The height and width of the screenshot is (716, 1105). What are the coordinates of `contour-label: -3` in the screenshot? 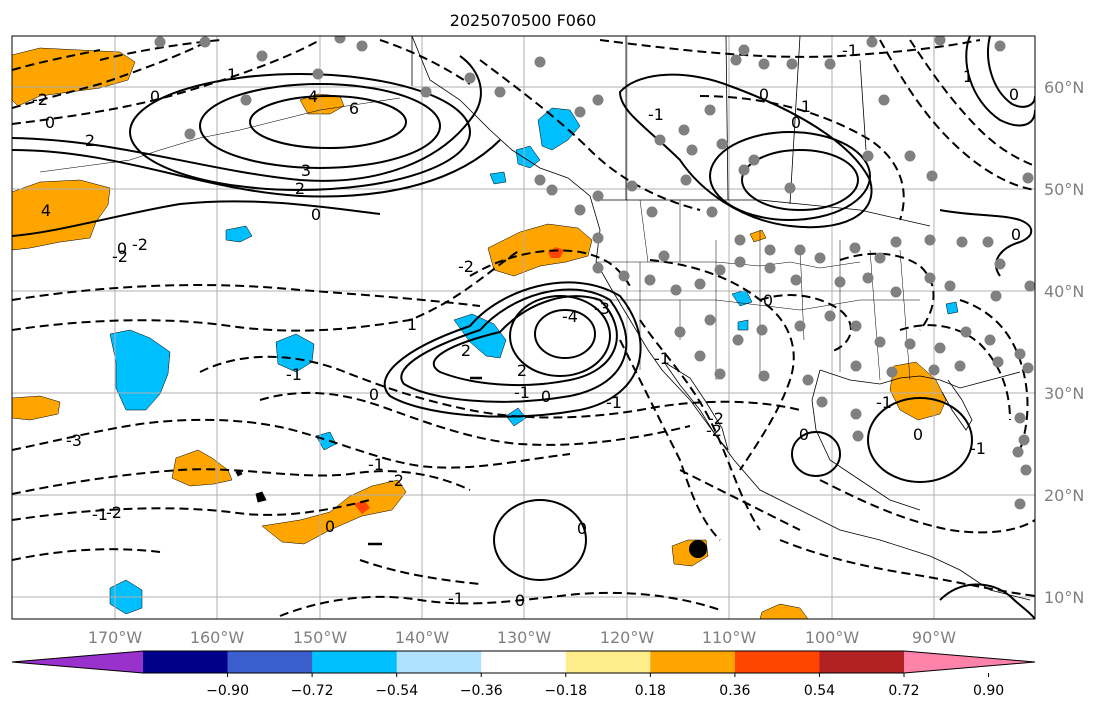 It's located at (602, 308).